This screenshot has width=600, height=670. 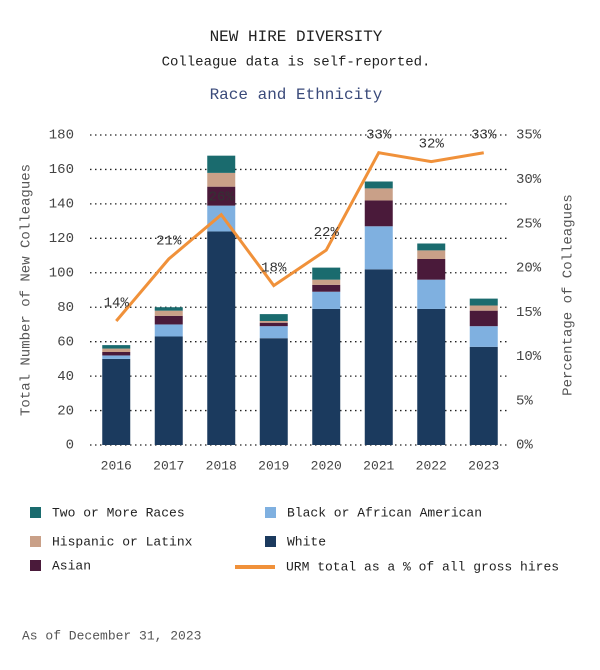 I want to click on chart-title: NEW HIRE DIVERSITY, so click(x=296, y=37).